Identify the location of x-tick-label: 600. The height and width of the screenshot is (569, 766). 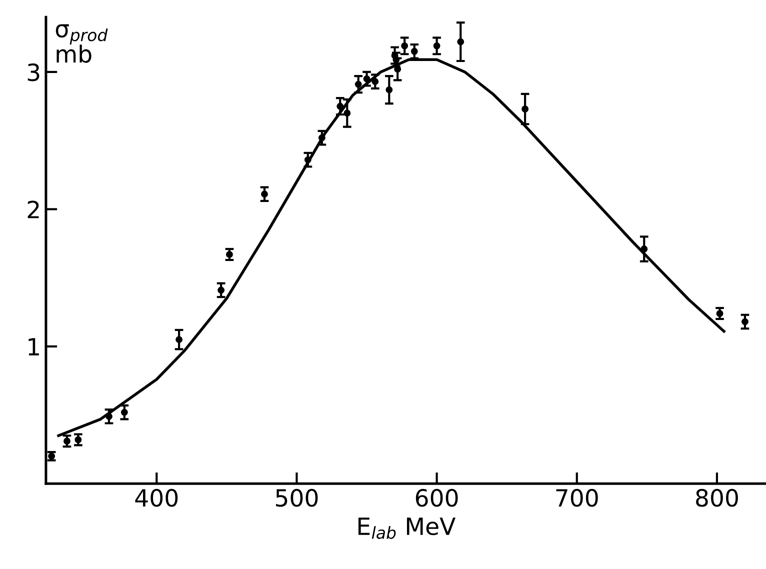
(437, 497).